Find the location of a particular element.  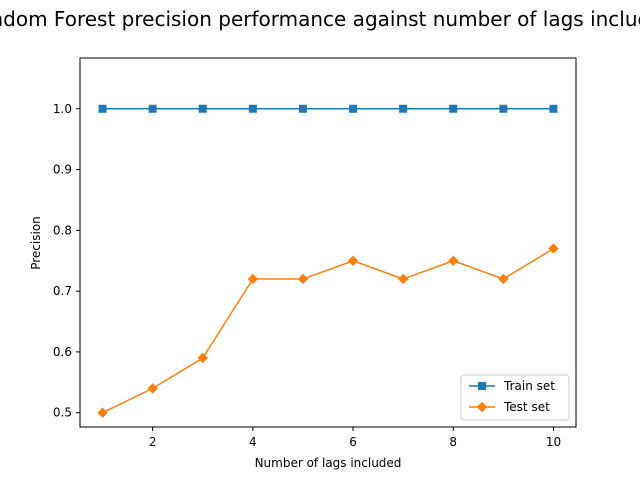

x-axis-label: Number of lags included is located at coordinates (328, 463).